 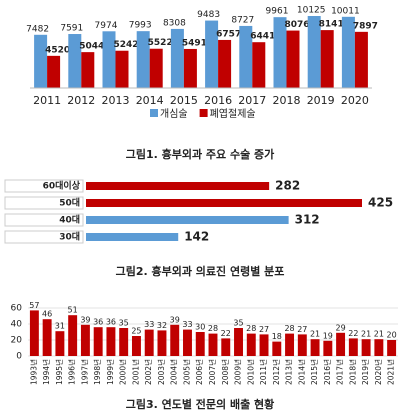 What do you see at coordinates (69, 220) in the screenshot?
I see `y-tick-label: 40대` at bounding box center [69, 220].